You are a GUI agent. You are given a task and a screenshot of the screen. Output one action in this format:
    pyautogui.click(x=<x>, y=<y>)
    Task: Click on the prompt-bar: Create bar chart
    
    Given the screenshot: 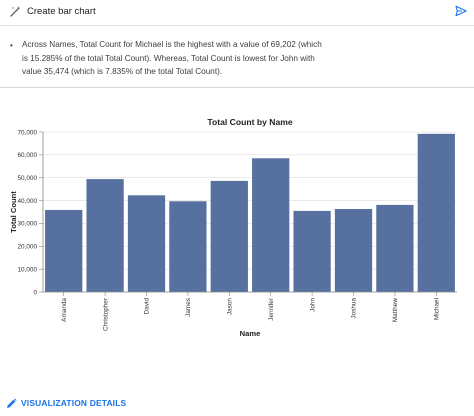 What is the action you would take?
    pyautogui.click(x=237, y=13)
    